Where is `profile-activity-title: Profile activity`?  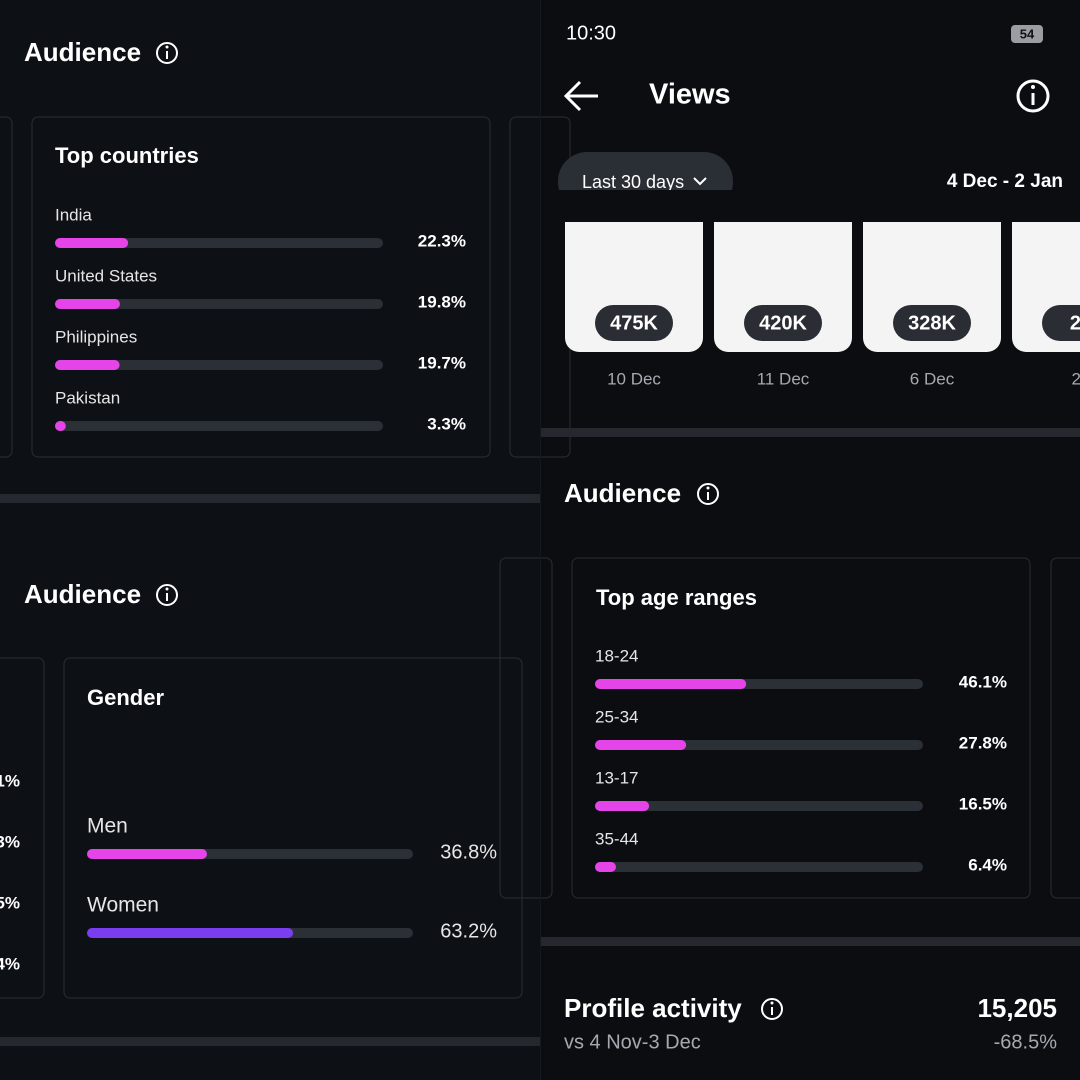 profile-activity-title: Profile activity is located at coordinates (653, 1008).